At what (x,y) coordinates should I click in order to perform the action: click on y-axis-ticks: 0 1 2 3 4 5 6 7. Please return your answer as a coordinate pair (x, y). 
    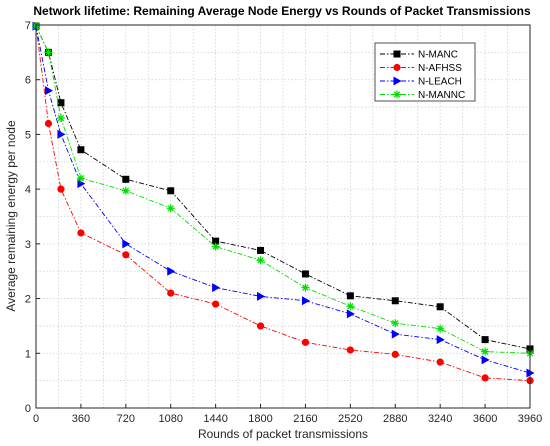
    Looking at the image, I should click on (32, 217).